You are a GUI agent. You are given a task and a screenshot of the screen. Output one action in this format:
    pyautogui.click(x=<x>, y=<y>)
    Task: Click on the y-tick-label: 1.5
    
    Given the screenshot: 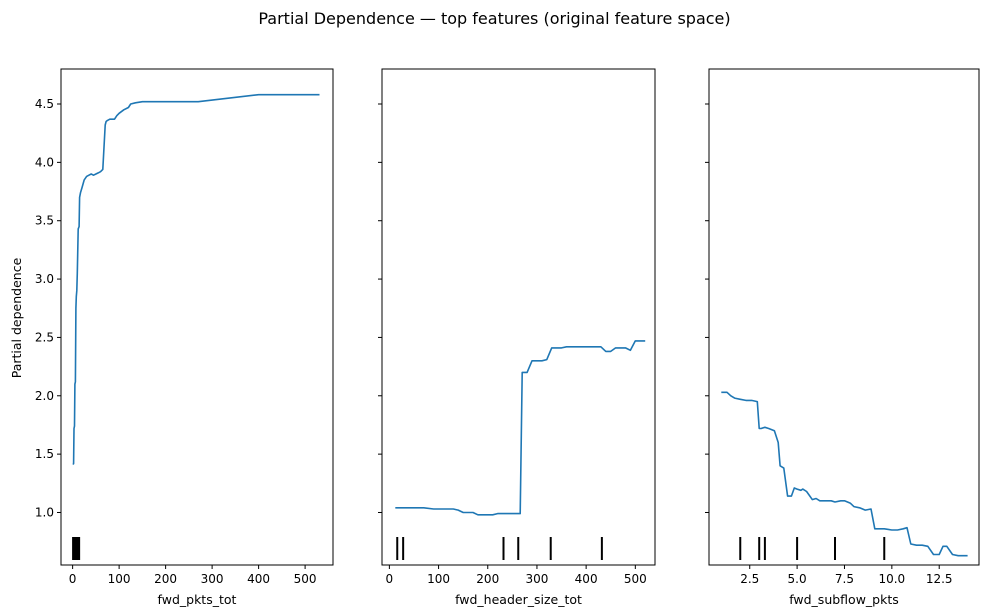 What is the action you would take?
    pyautogui.click(x=44, y=454)
    